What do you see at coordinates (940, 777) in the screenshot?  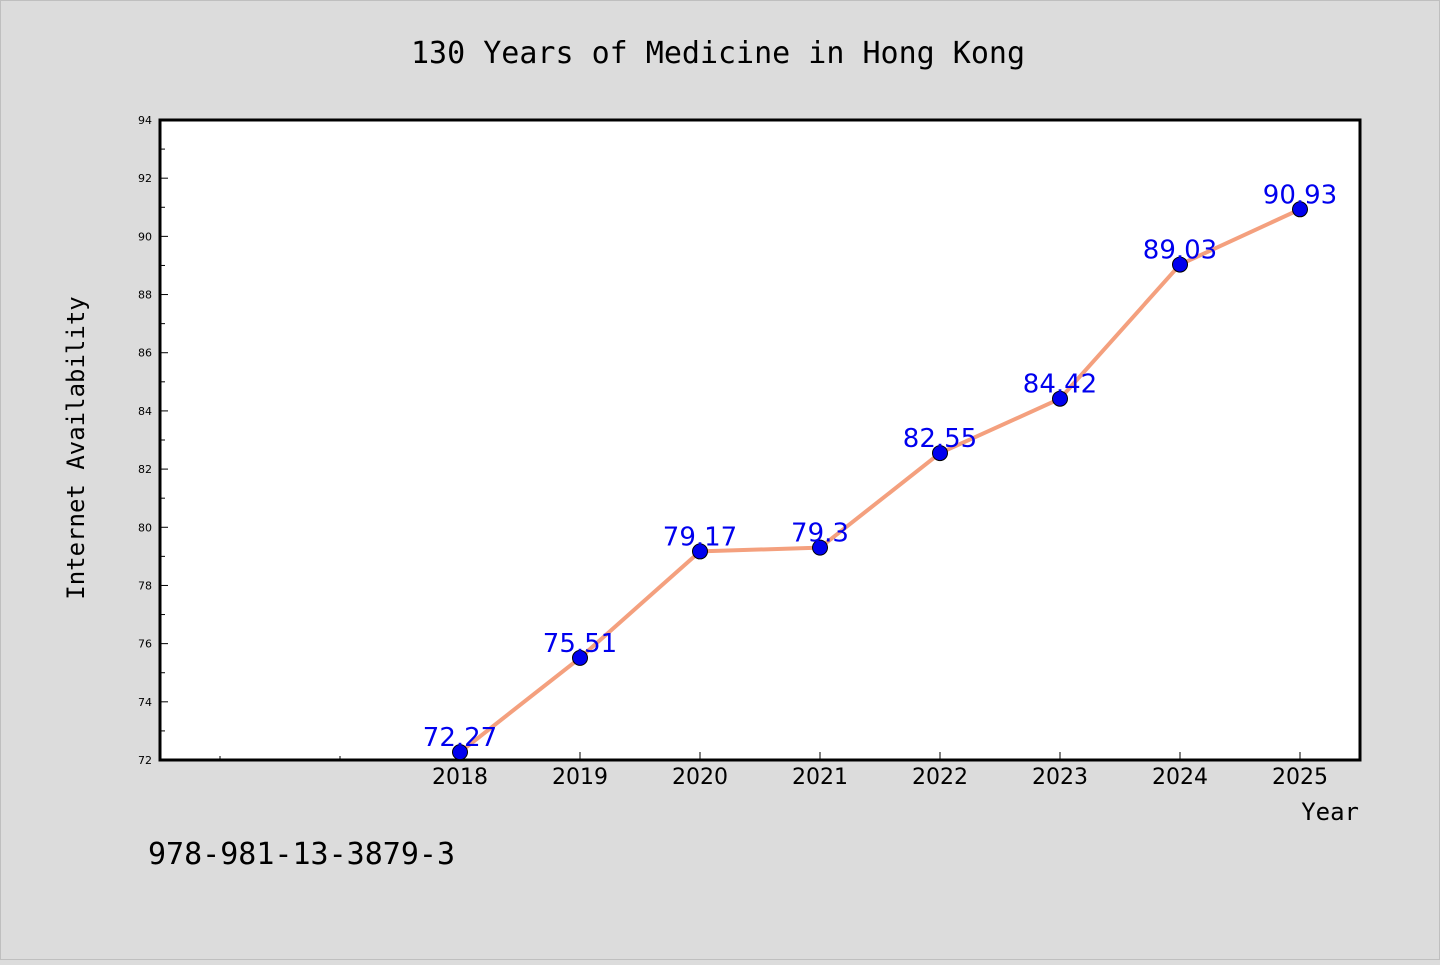 I see `x-tick-label: 2022` at bounding box center [940, 777].